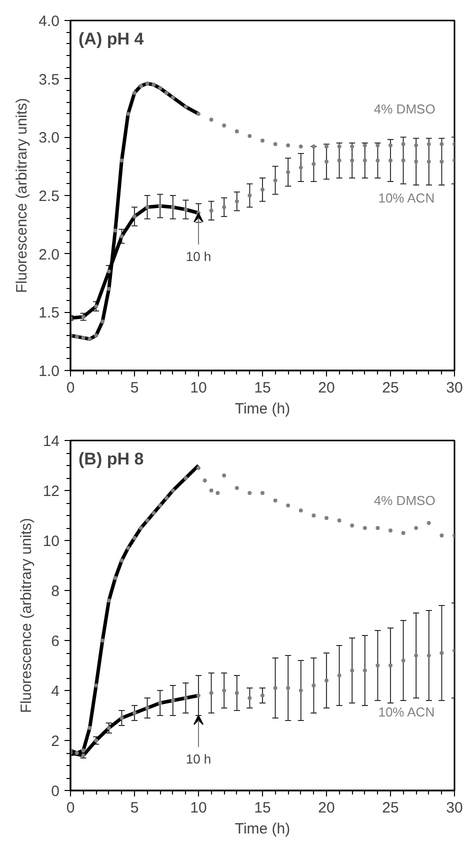 Image resolution: width=472 pixels, height=845 pixels. I want to click on y-tick-label: 2, so click(55, 741).